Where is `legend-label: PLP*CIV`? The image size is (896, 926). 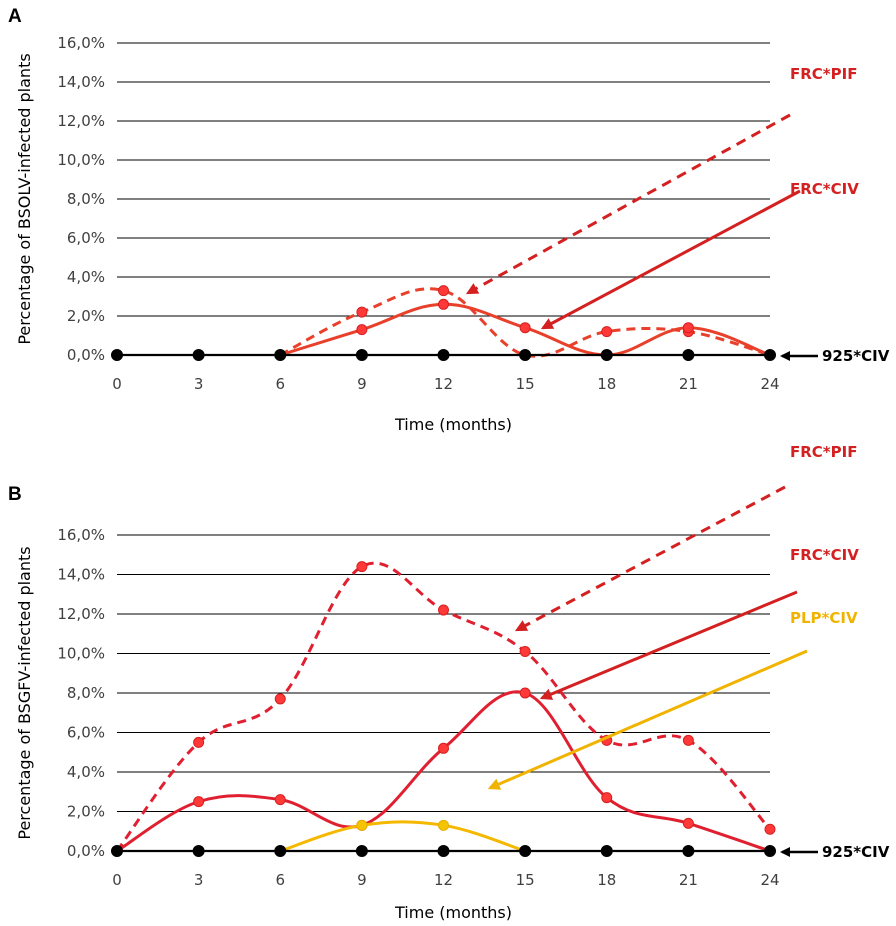
legend-label: PLP*CIV is located at coordinates (824, 618).